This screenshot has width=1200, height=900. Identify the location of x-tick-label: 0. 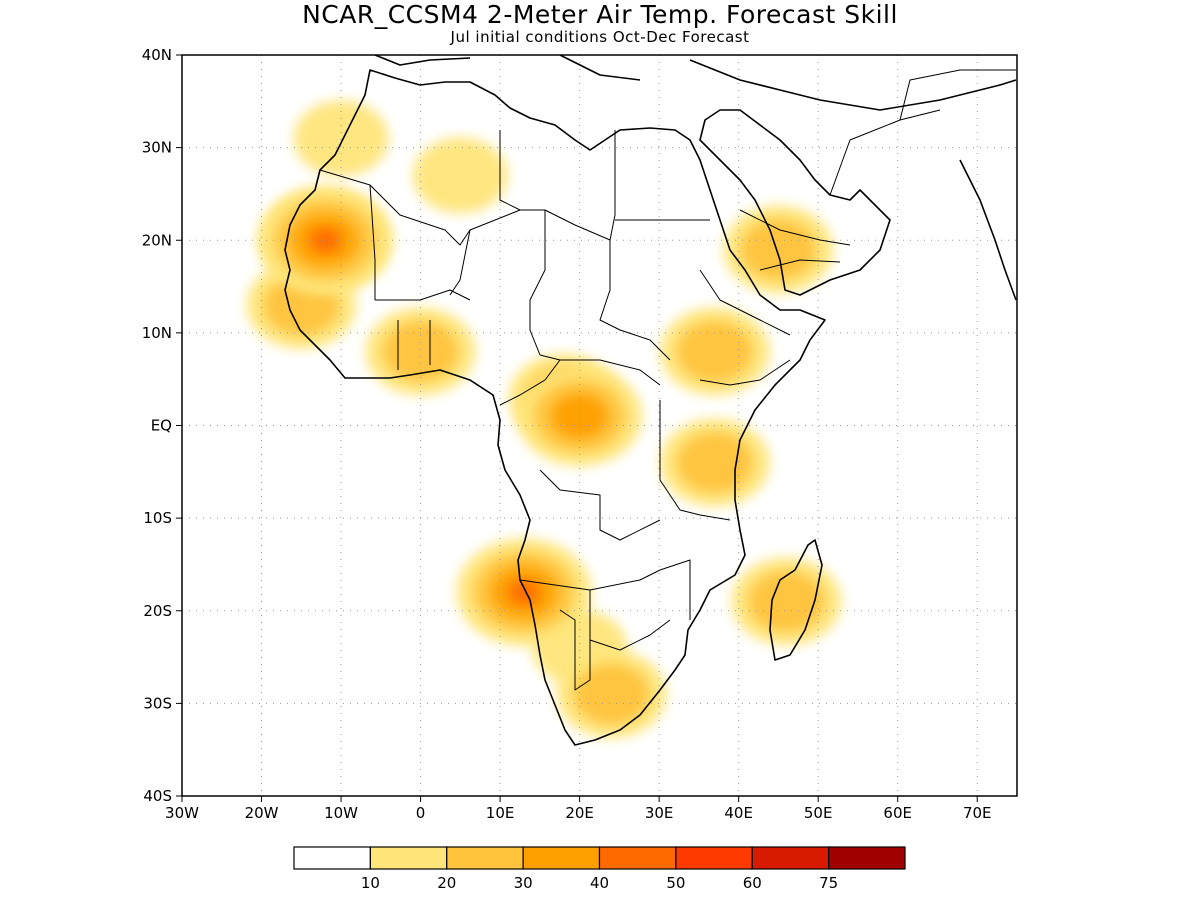
(421, 813).